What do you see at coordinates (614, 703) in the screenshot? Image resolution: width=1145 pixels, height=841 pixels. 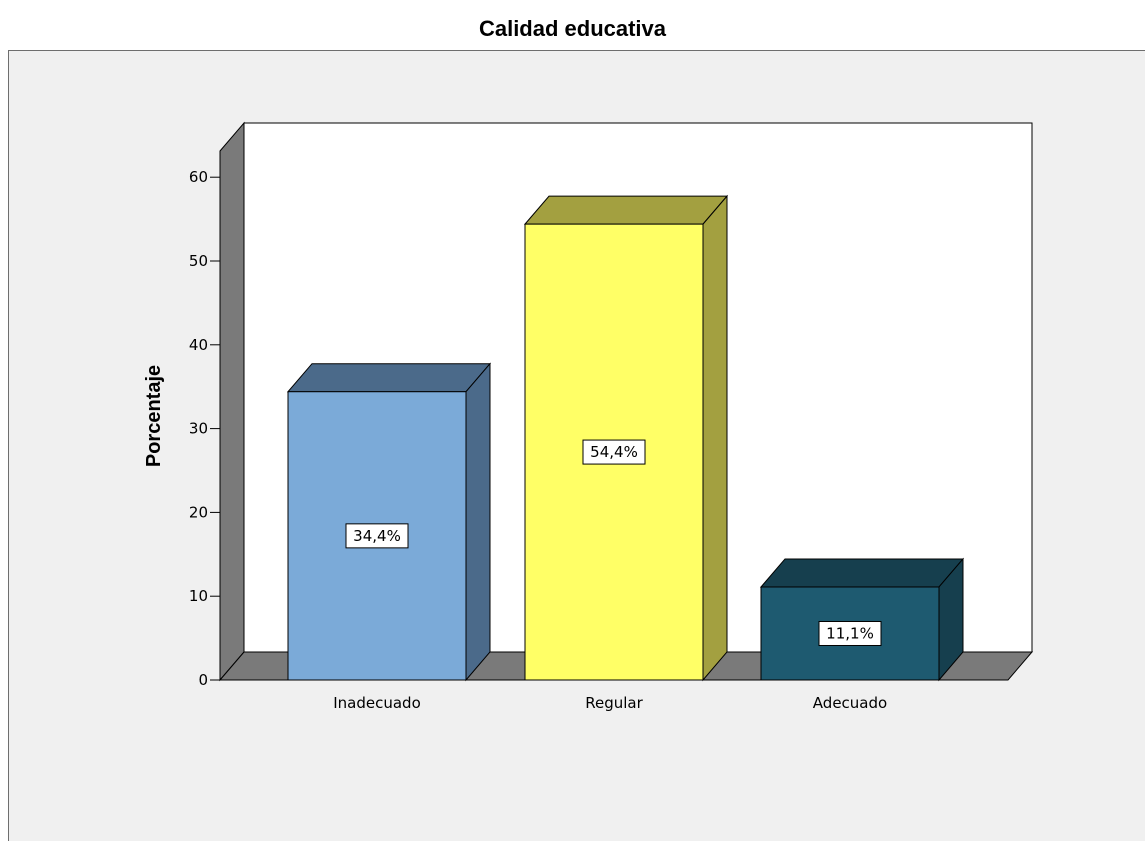 I see `x-tick-label: Regular` at bounding box center [614, 703].